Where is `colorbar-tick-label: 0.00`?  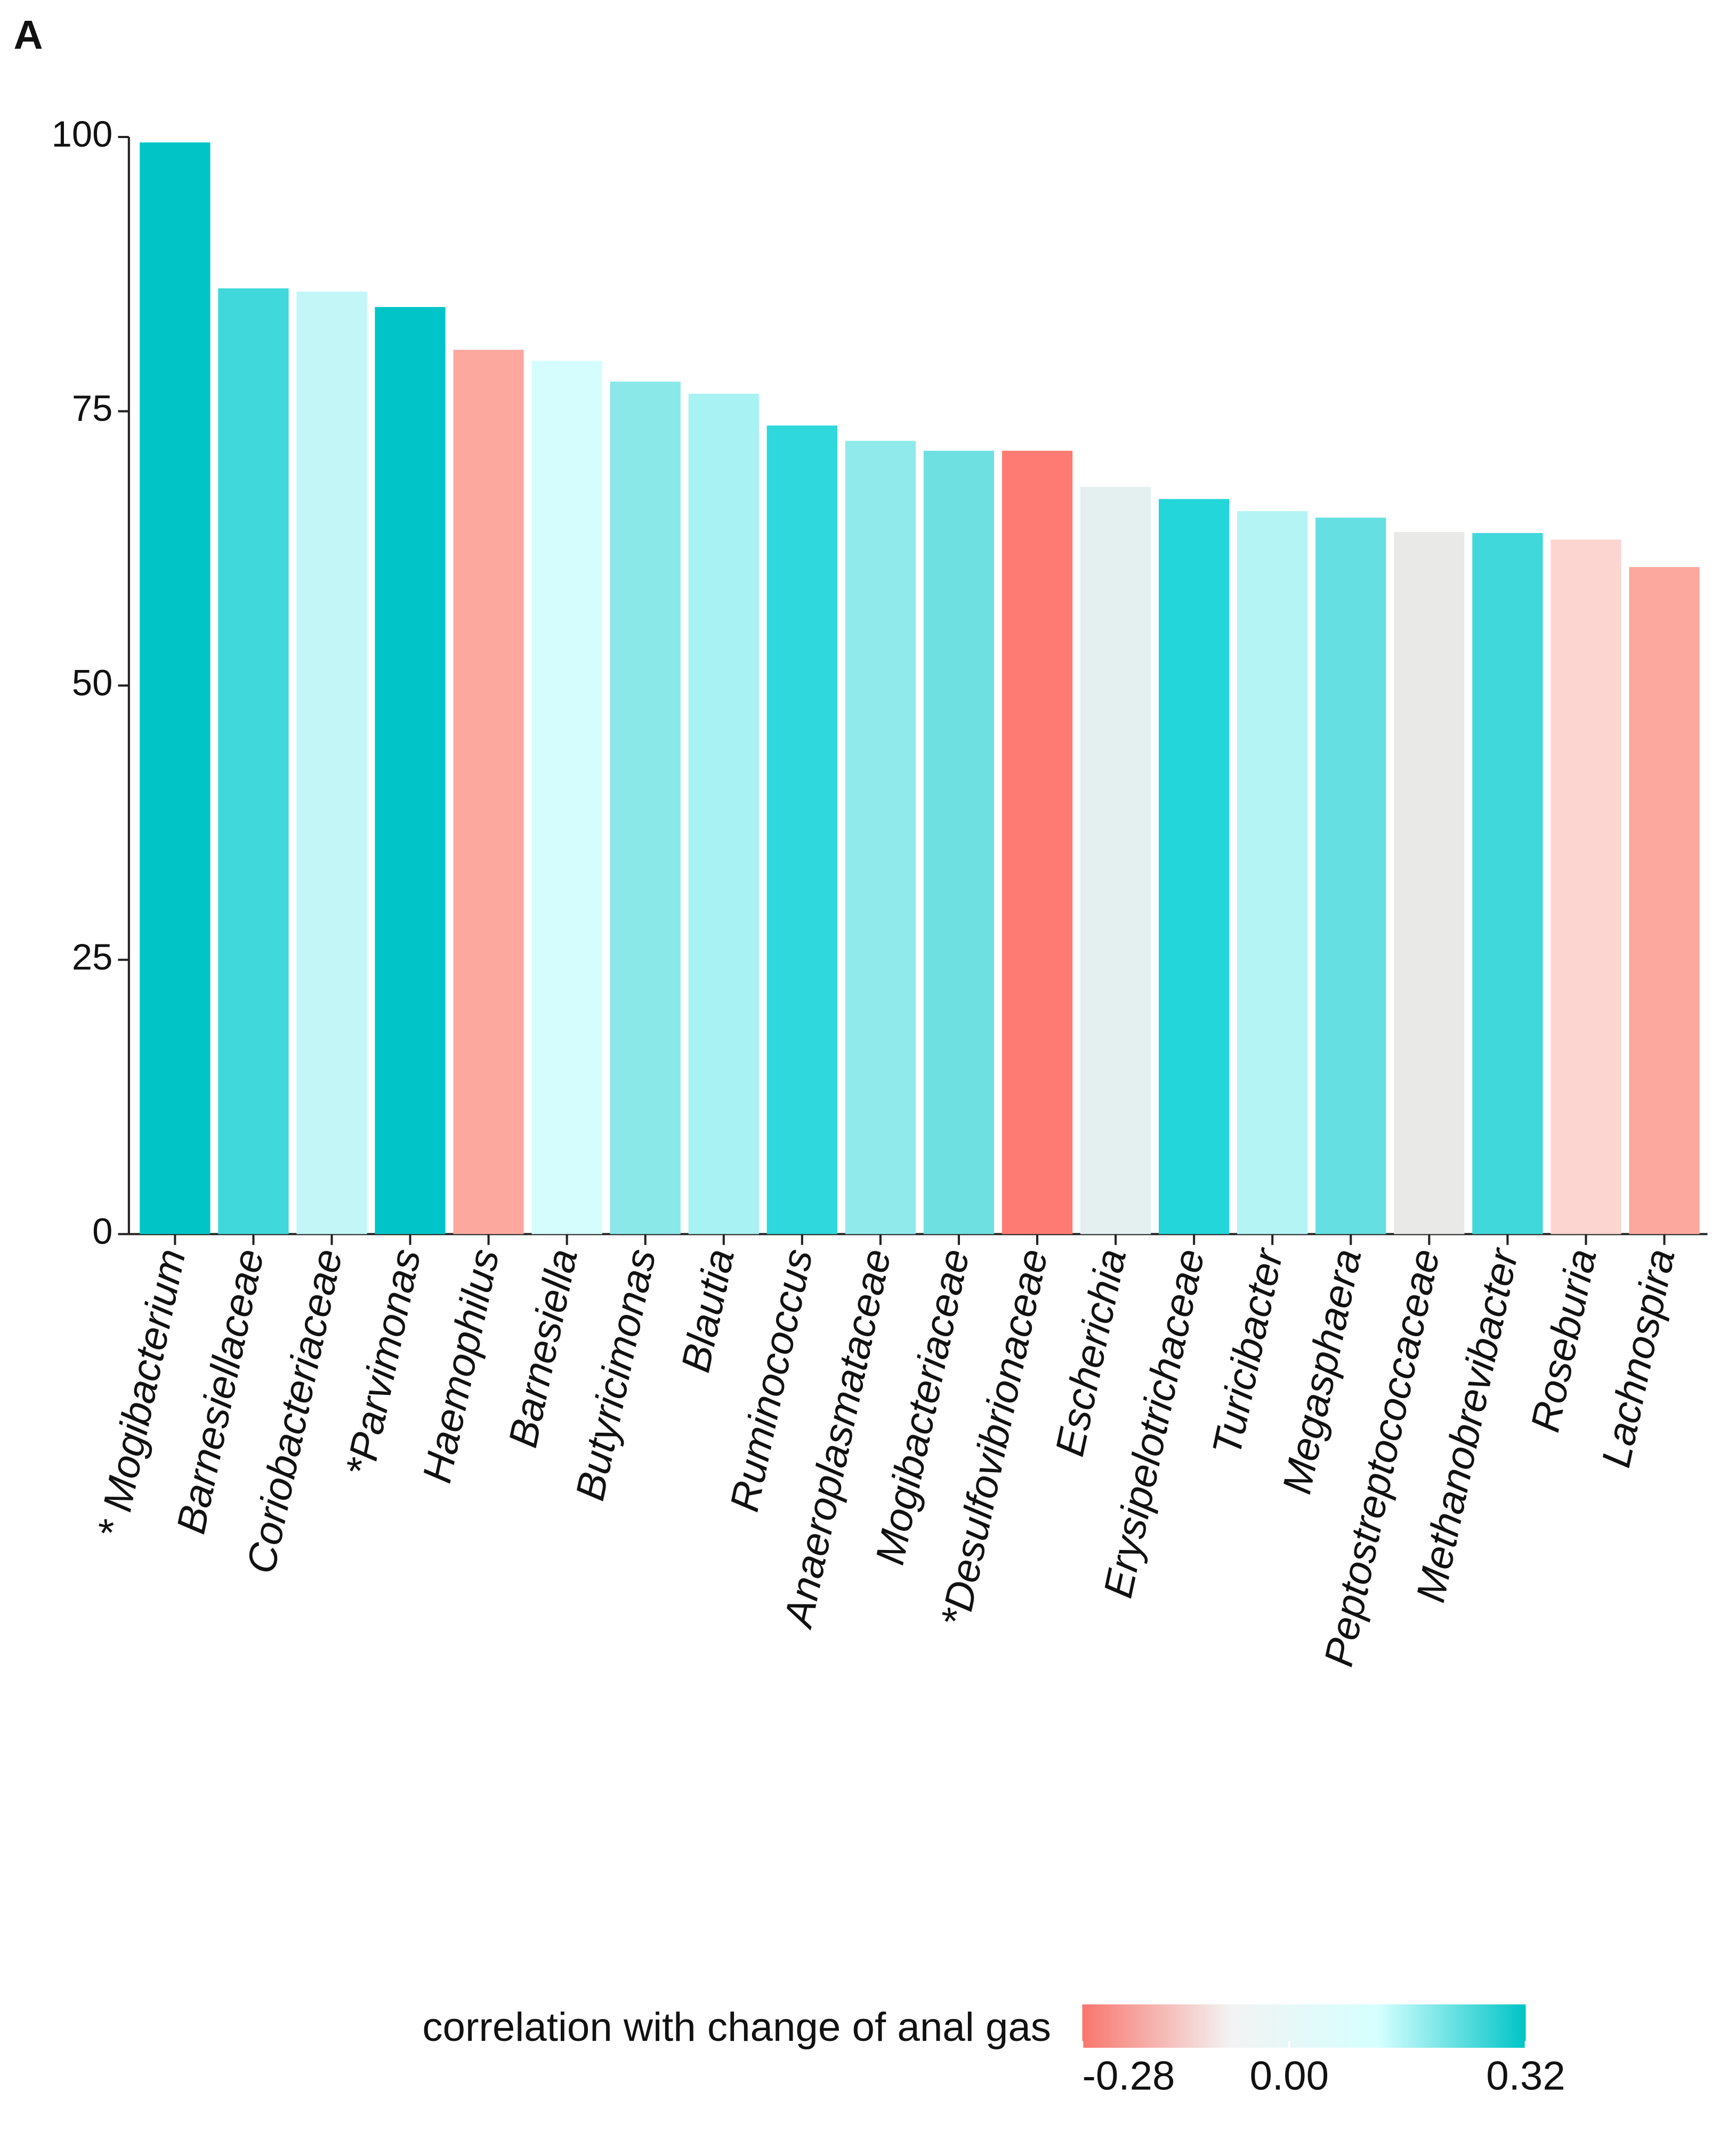
colorbar-tick-label: 0.00 is located at coordinates (1289, 2076).